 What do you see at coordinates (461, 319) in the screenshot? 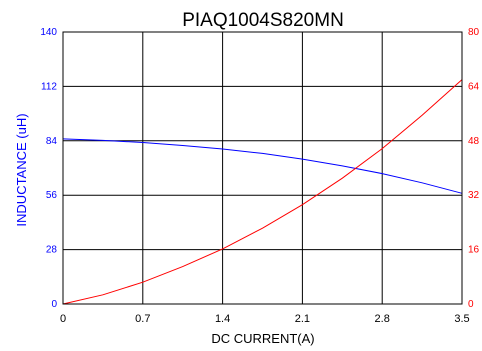
I see `x-tick-label: 3.5` at bounding box center [461, 319].